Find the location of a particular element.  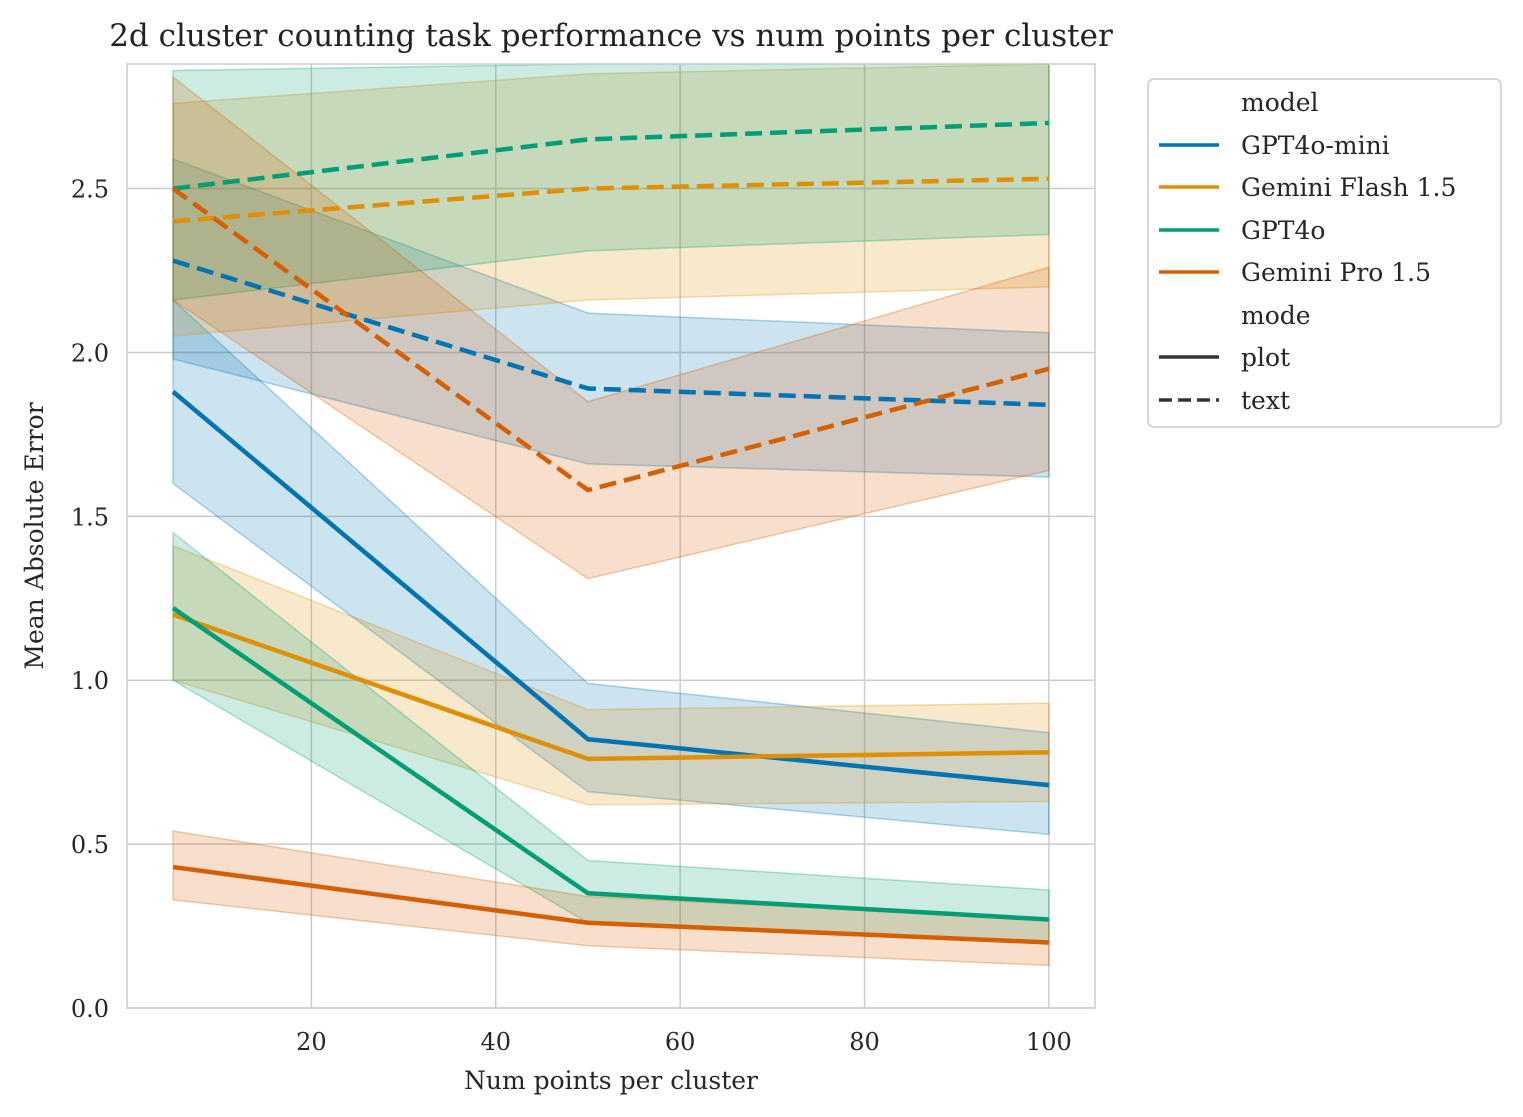

y-tick-labels: 0.0 0.5 1.0 1.5 2.0 2.5 is located at coordinates (90, 599).